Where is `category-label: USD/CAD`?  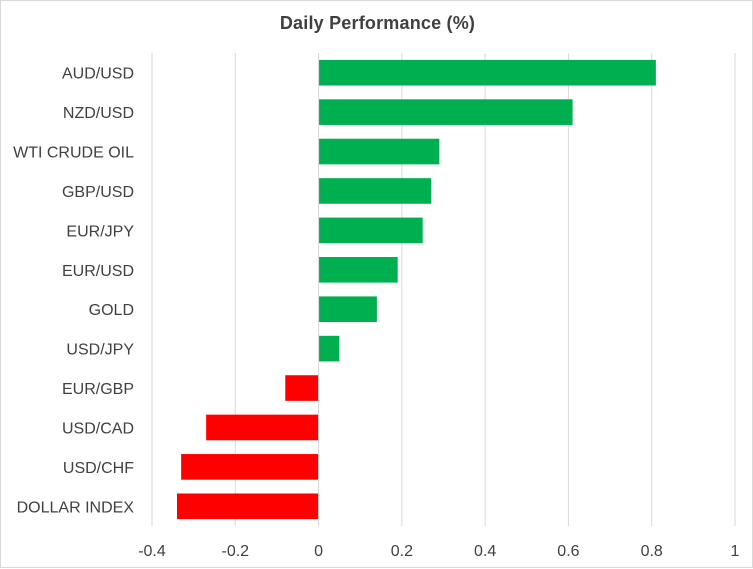
category-label: USD/CAD is located at coordinates (98, 428).